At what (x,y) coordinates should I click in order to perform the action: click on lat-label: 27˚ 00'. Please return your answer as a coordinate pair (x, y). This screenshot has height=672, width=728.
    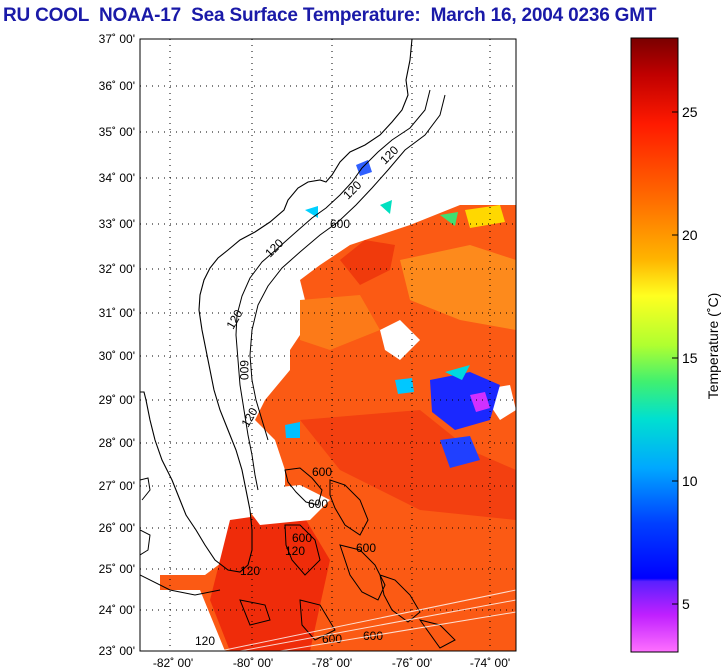
    Looking at the image, I should click on (117, 486).